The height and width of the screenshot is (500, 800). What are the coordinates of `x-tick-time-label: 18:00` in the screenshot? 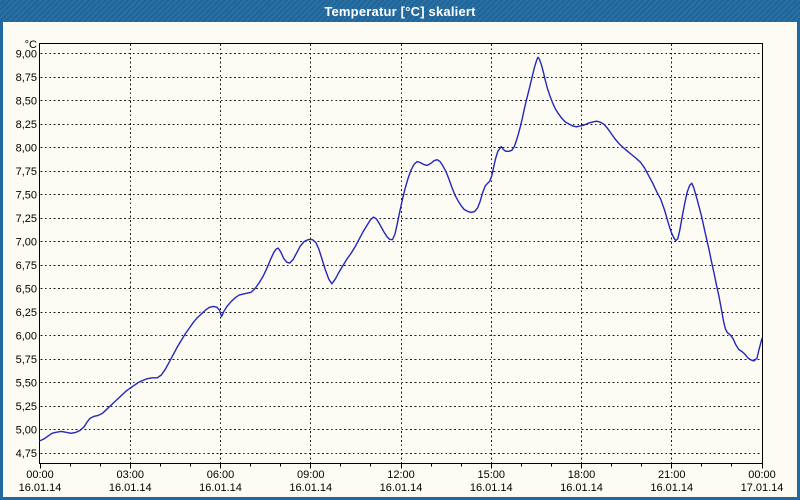 It's located at (582, 475).